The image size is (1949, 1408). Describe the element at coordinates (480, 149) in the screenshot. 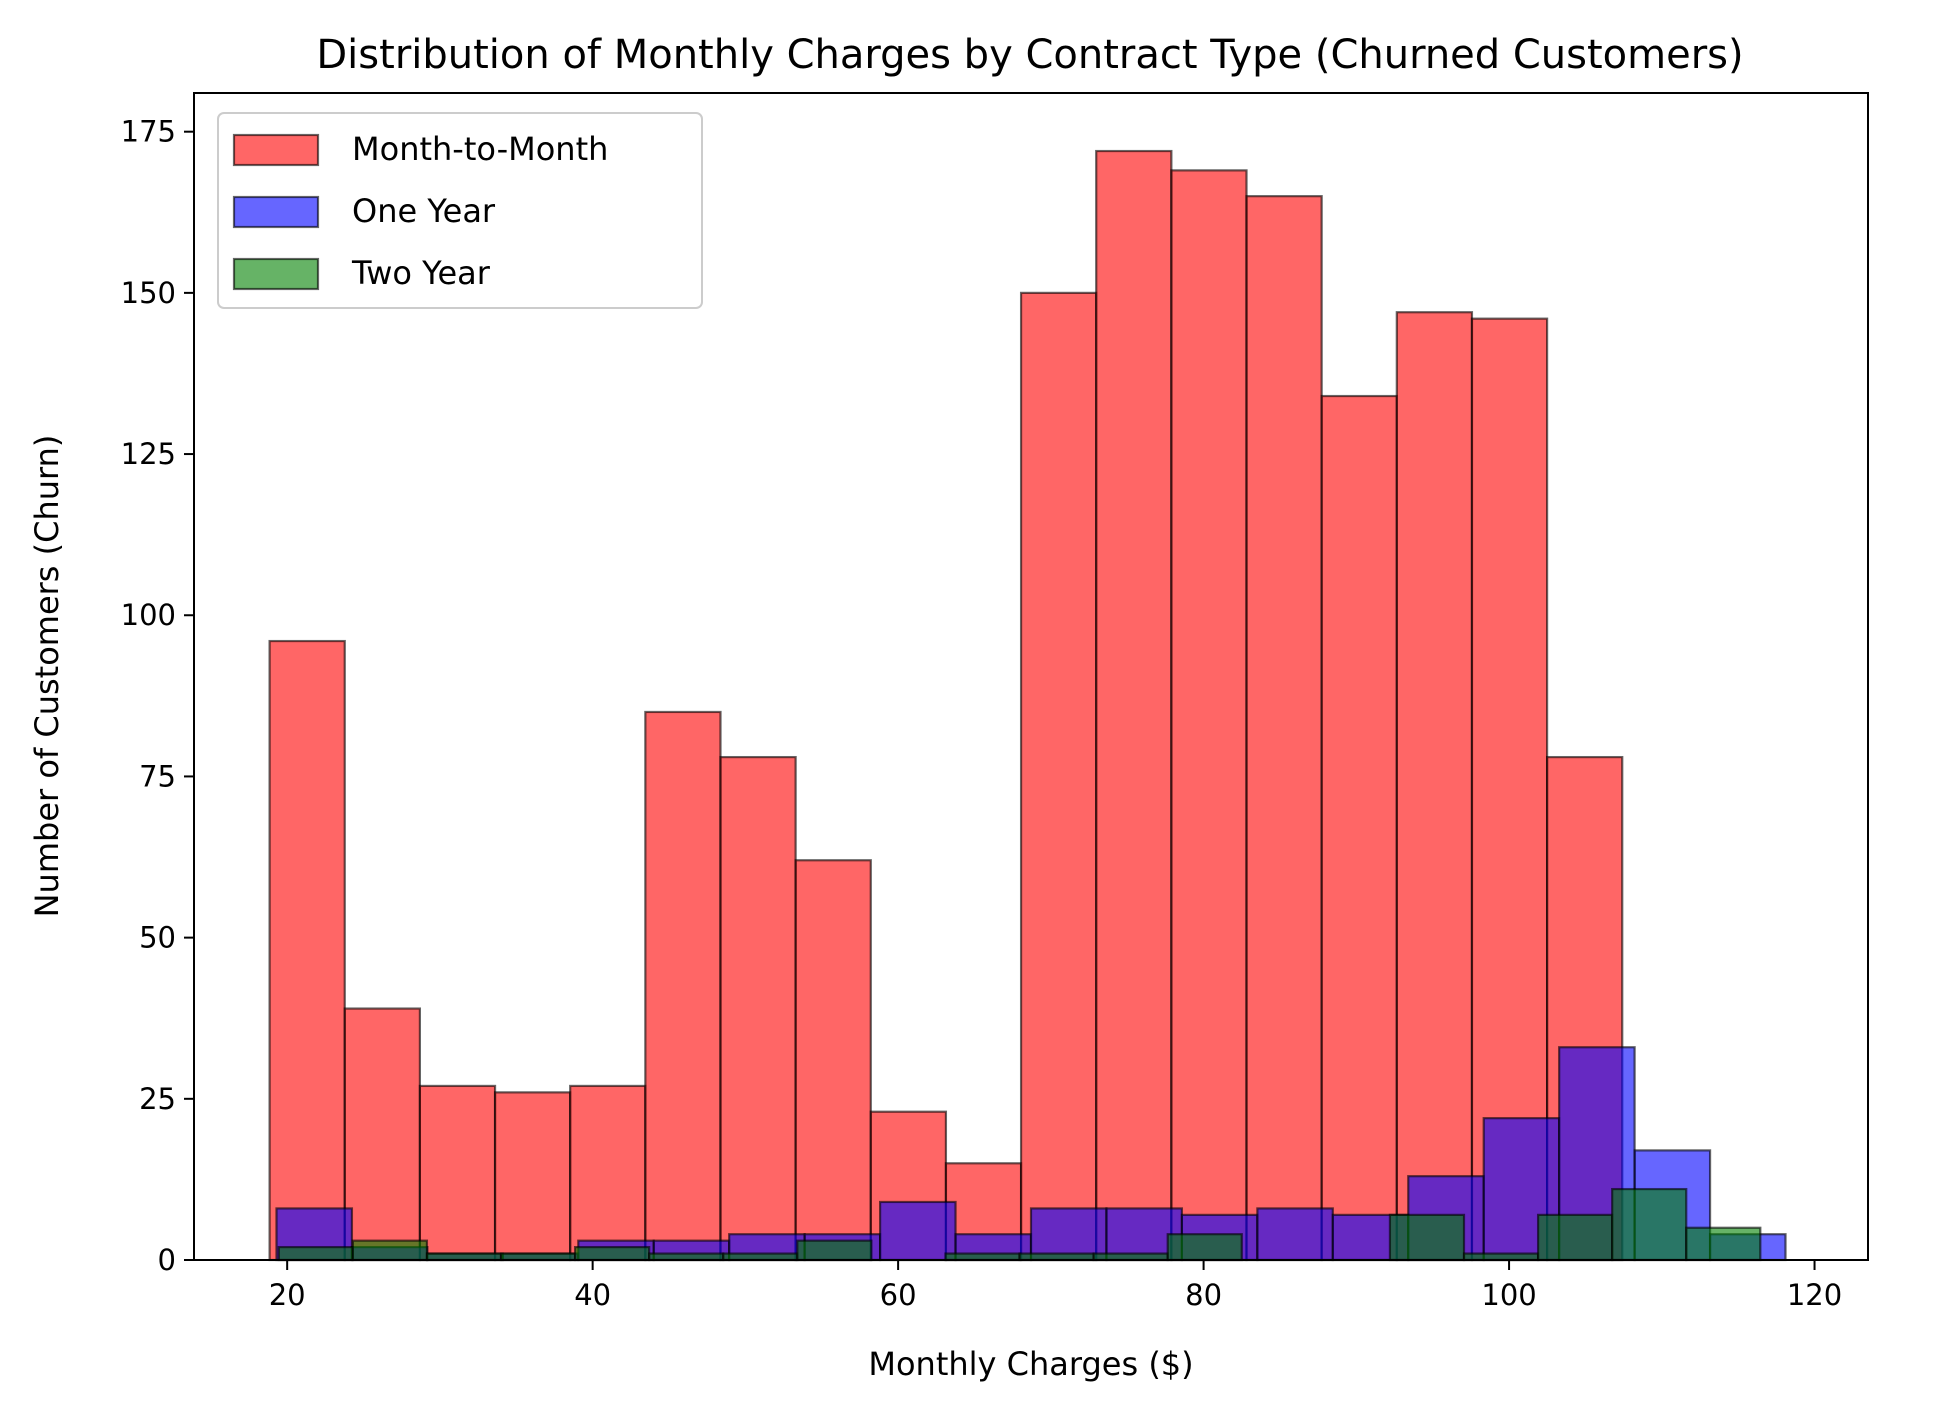

I see `legend-label: Month-to-Month` at that location.